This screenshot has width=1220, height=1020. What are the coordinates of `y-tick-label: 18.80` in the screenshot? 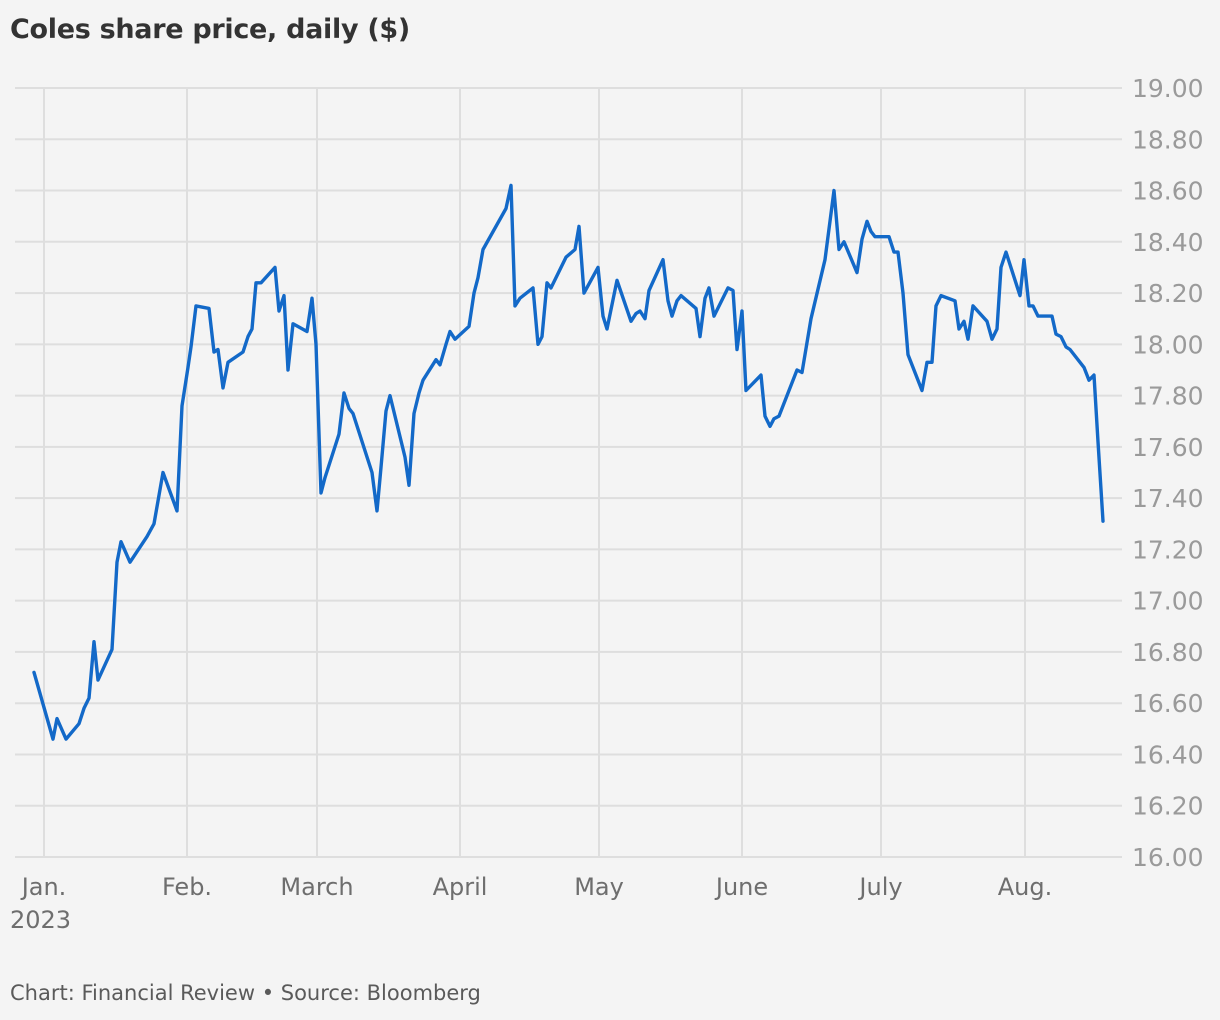 It's located at (1168, 139).